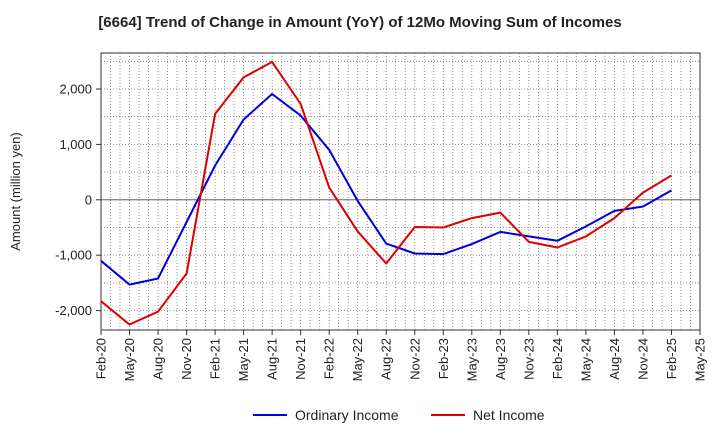 The height and width of the screenshot is (440, 720). I want to click on x-tick-label: May-24, so click(585, 359).